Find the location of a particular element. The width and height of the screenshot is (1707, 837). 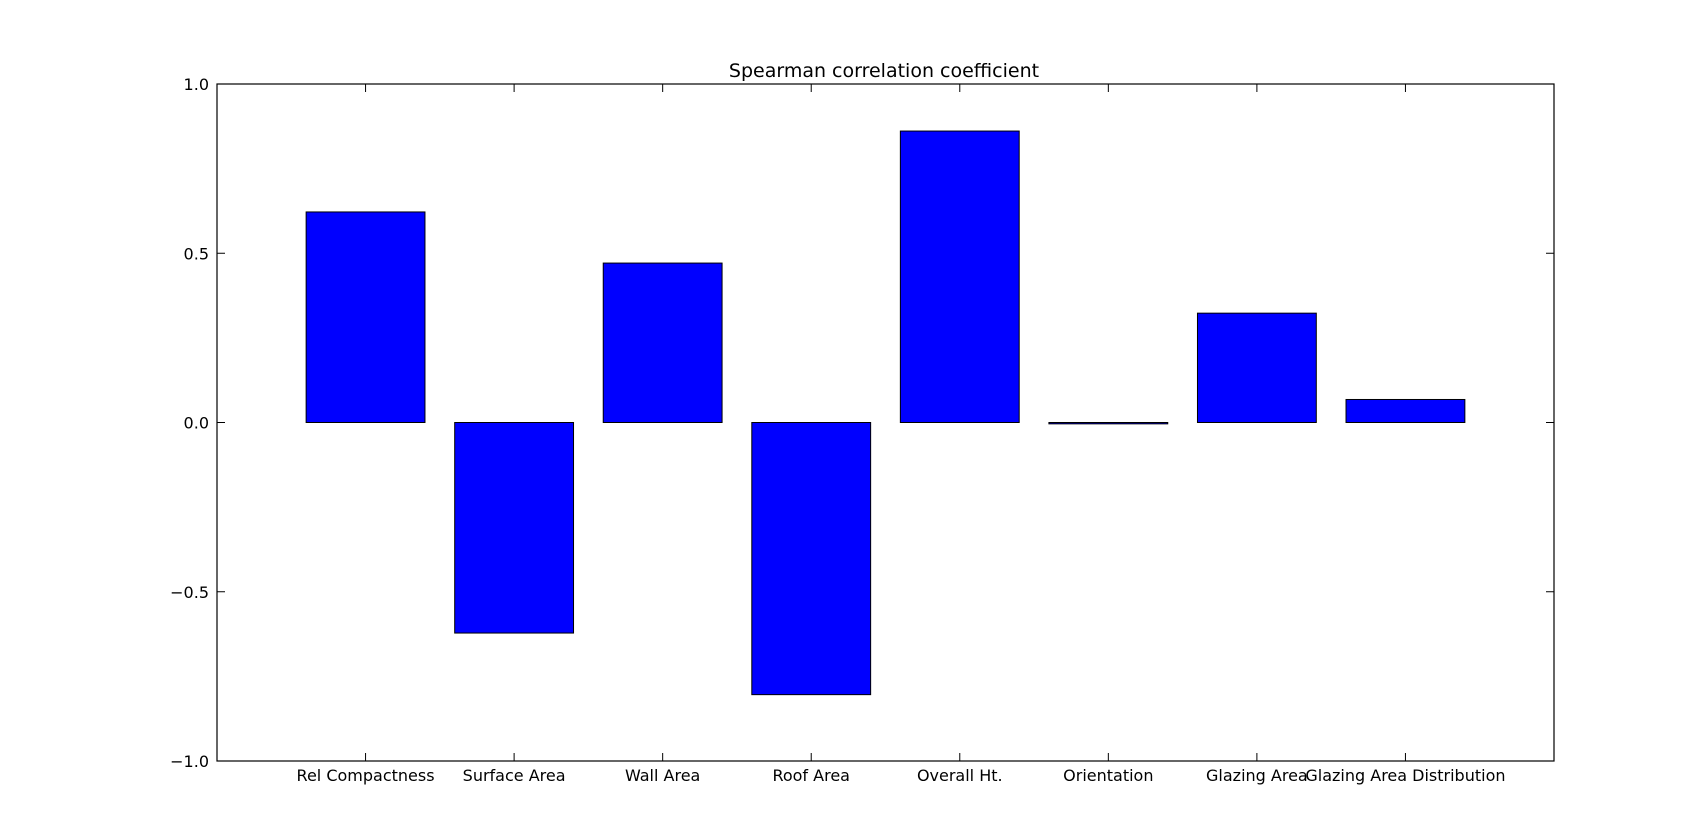

x-tick-label: Glazing Area is located at coordinates (1257, 775).